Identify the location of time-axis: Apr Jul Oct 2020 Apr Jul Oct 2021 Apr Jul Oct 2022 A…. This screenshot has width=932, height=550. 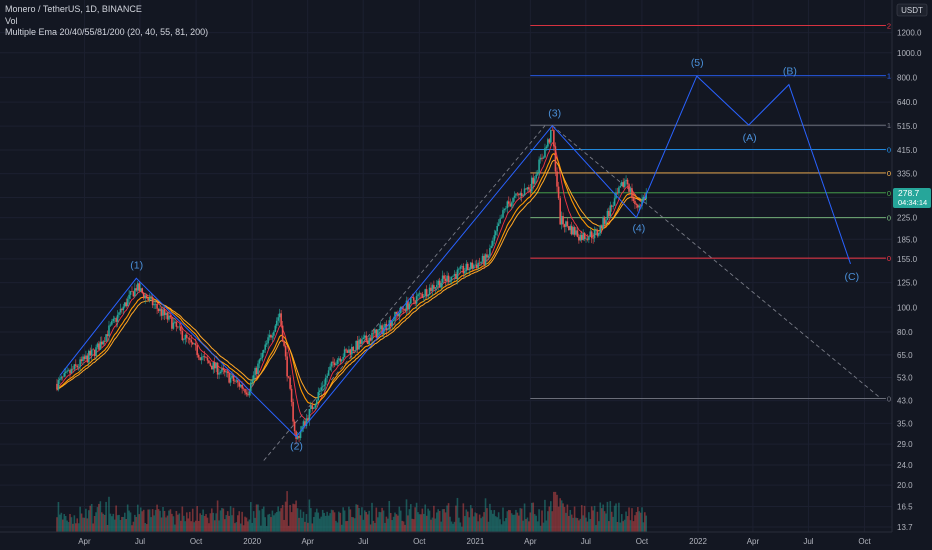
(466, 540).